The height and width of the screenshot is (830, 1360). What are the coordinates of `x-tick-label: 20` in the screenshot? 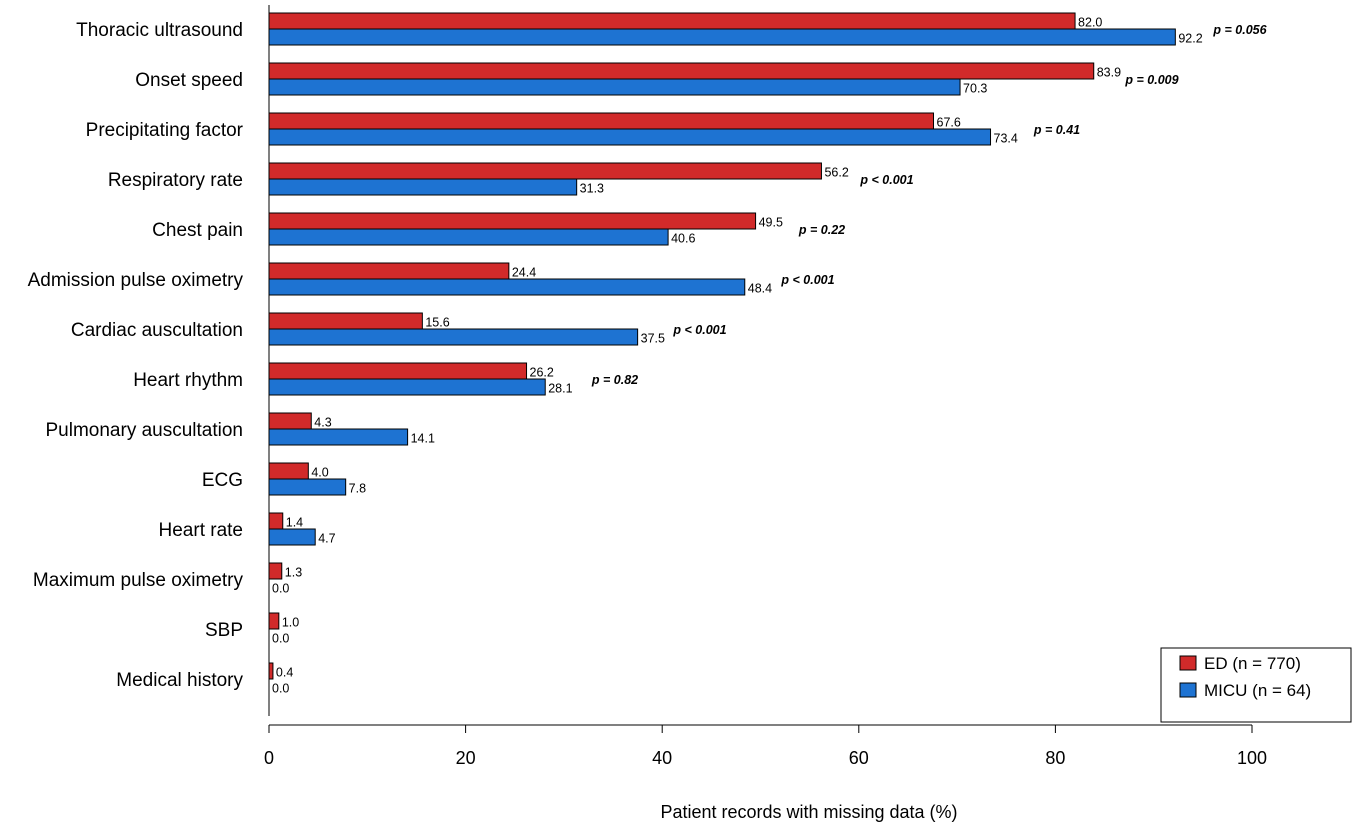 It's located at (466, 758).